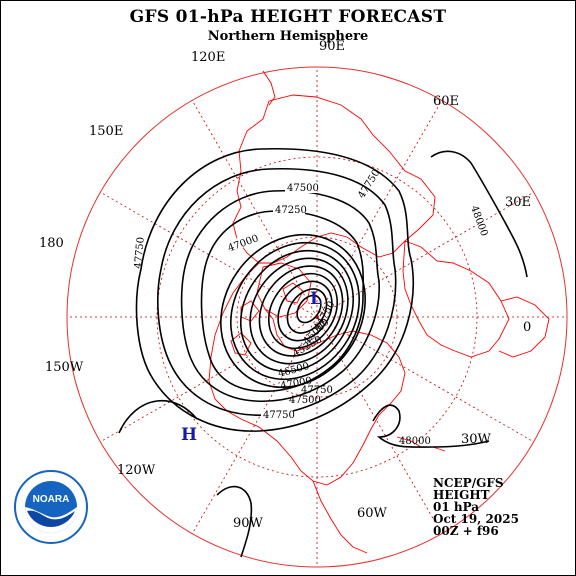  What do you see at coordinates (64, 367) in the screenshot?
I see `lon-label-150w: 150W` at bounding box center [64, 367].